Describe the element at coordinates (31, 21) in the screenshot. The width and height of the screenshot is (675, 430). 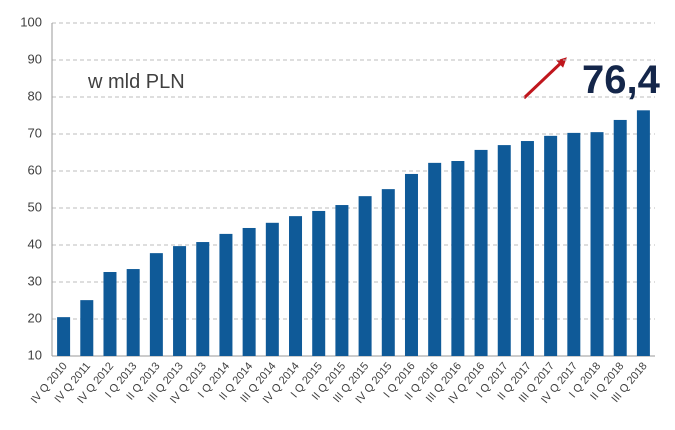
I see `y-tick-label: 100` at that location.